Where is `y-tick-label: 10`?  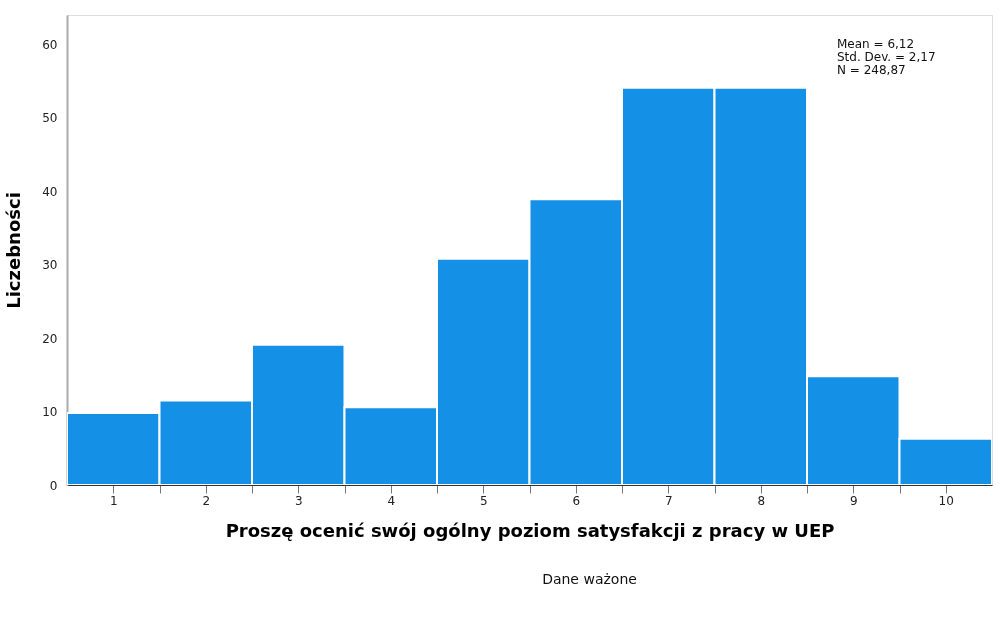
y-tick-label: 10 is located at coordinates (50, 412).